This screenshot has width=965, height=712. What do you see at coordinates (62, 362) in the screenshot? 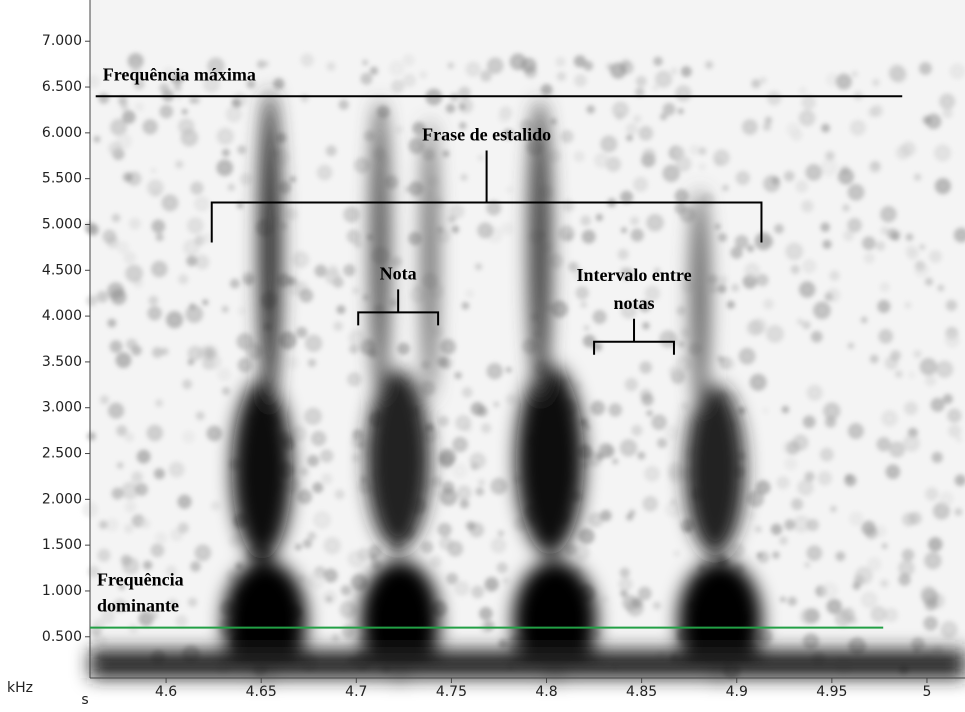
I see `y-tick-label: 3.500` at bounding box center [62, 362].